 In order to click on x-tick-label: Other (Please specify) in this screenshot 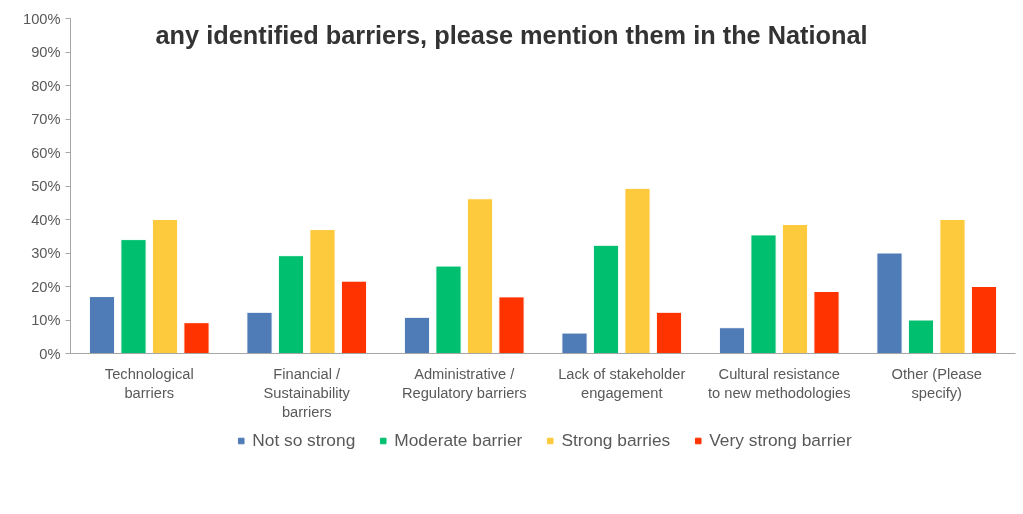, I will do `click(936, 383)`.